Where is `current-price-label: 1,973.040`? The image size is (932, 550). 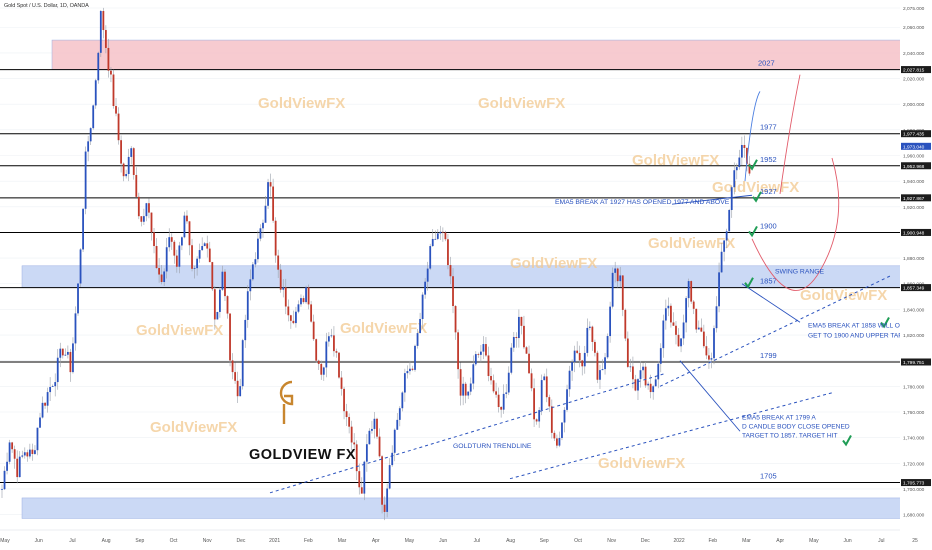
current-price-label: 1,973.040 is located at coordinates (914, 147).